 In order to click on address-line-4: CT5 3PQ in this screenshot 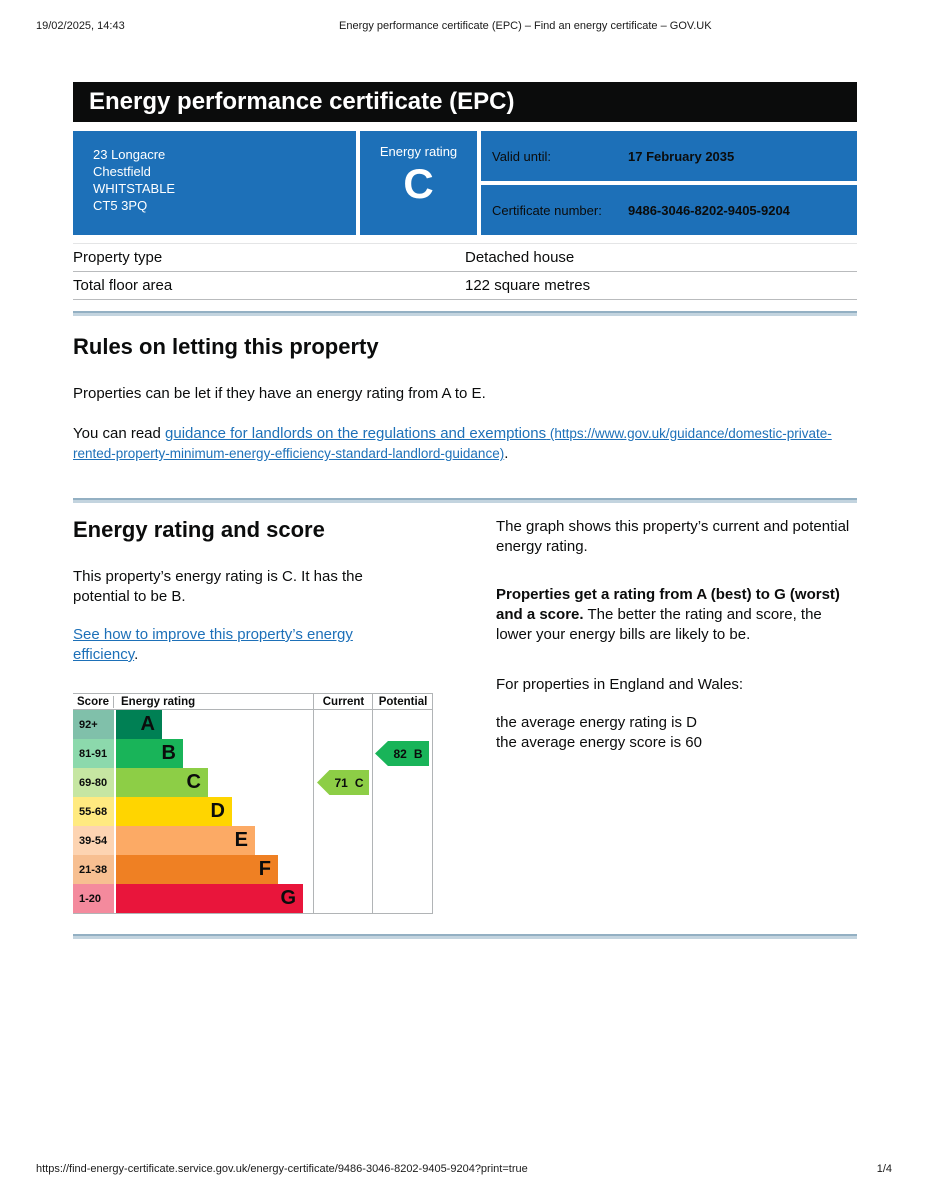, I will do `click(120, 205)`.